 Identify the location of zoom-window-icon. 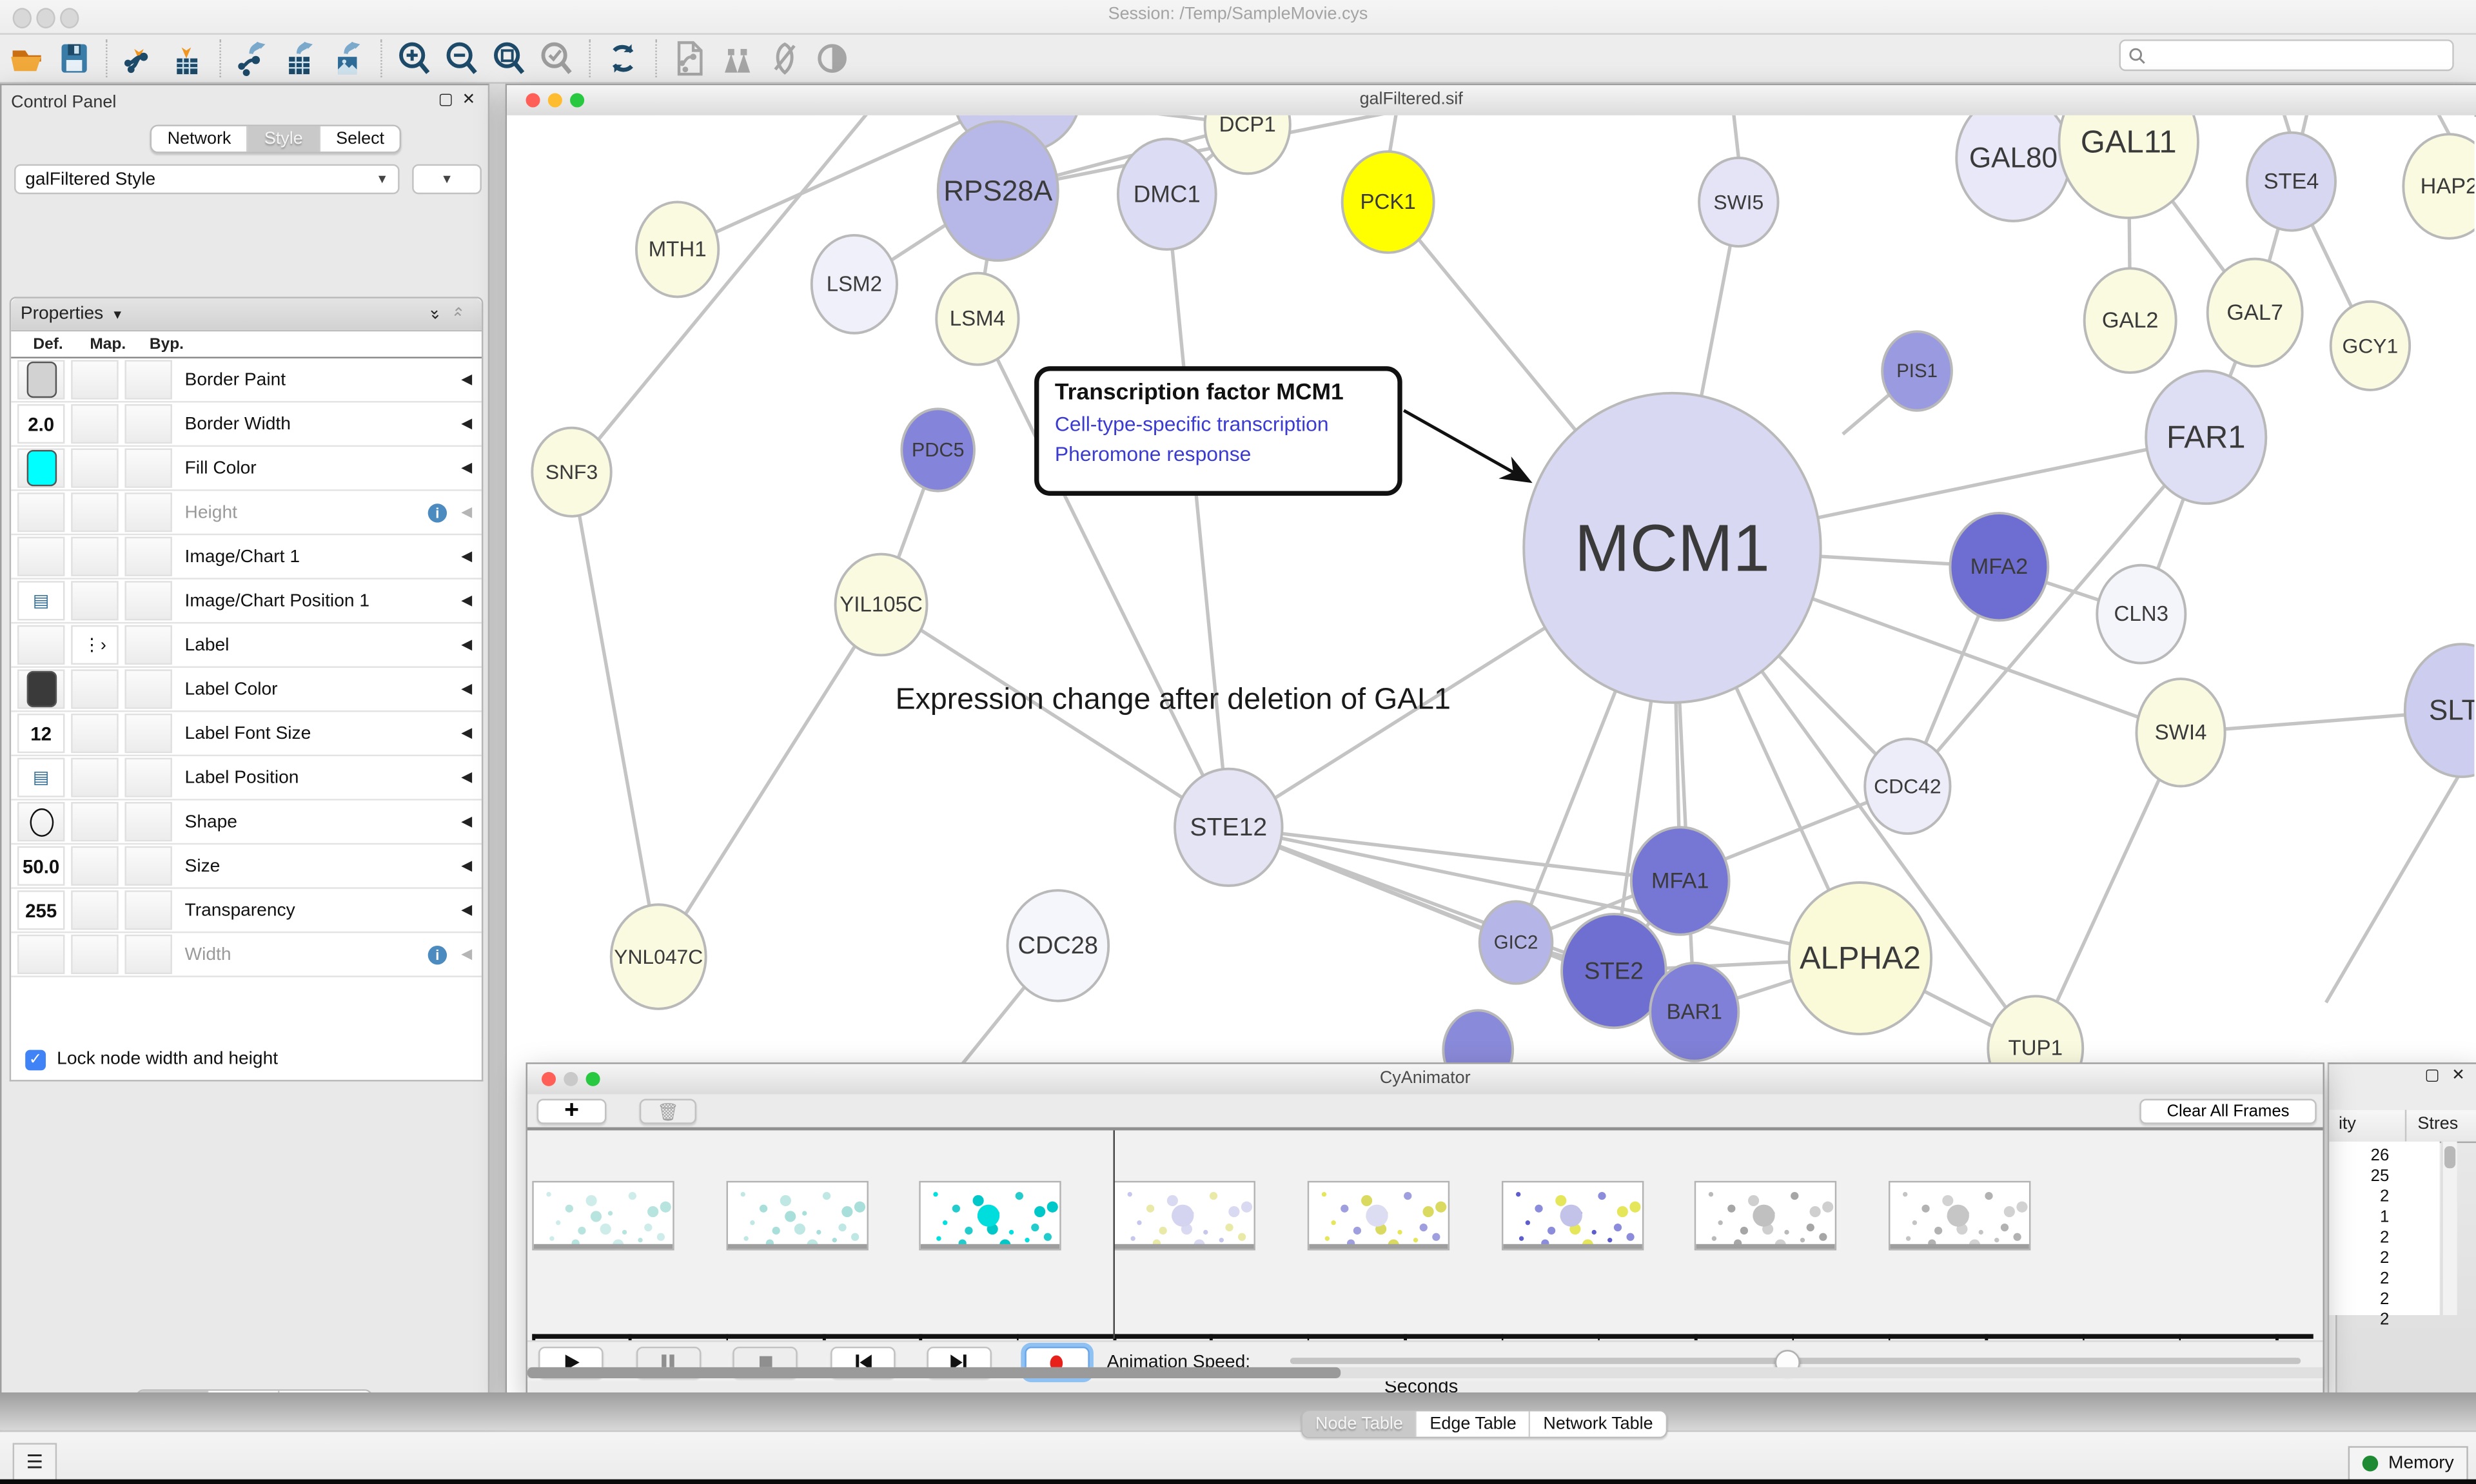
(577, 100).